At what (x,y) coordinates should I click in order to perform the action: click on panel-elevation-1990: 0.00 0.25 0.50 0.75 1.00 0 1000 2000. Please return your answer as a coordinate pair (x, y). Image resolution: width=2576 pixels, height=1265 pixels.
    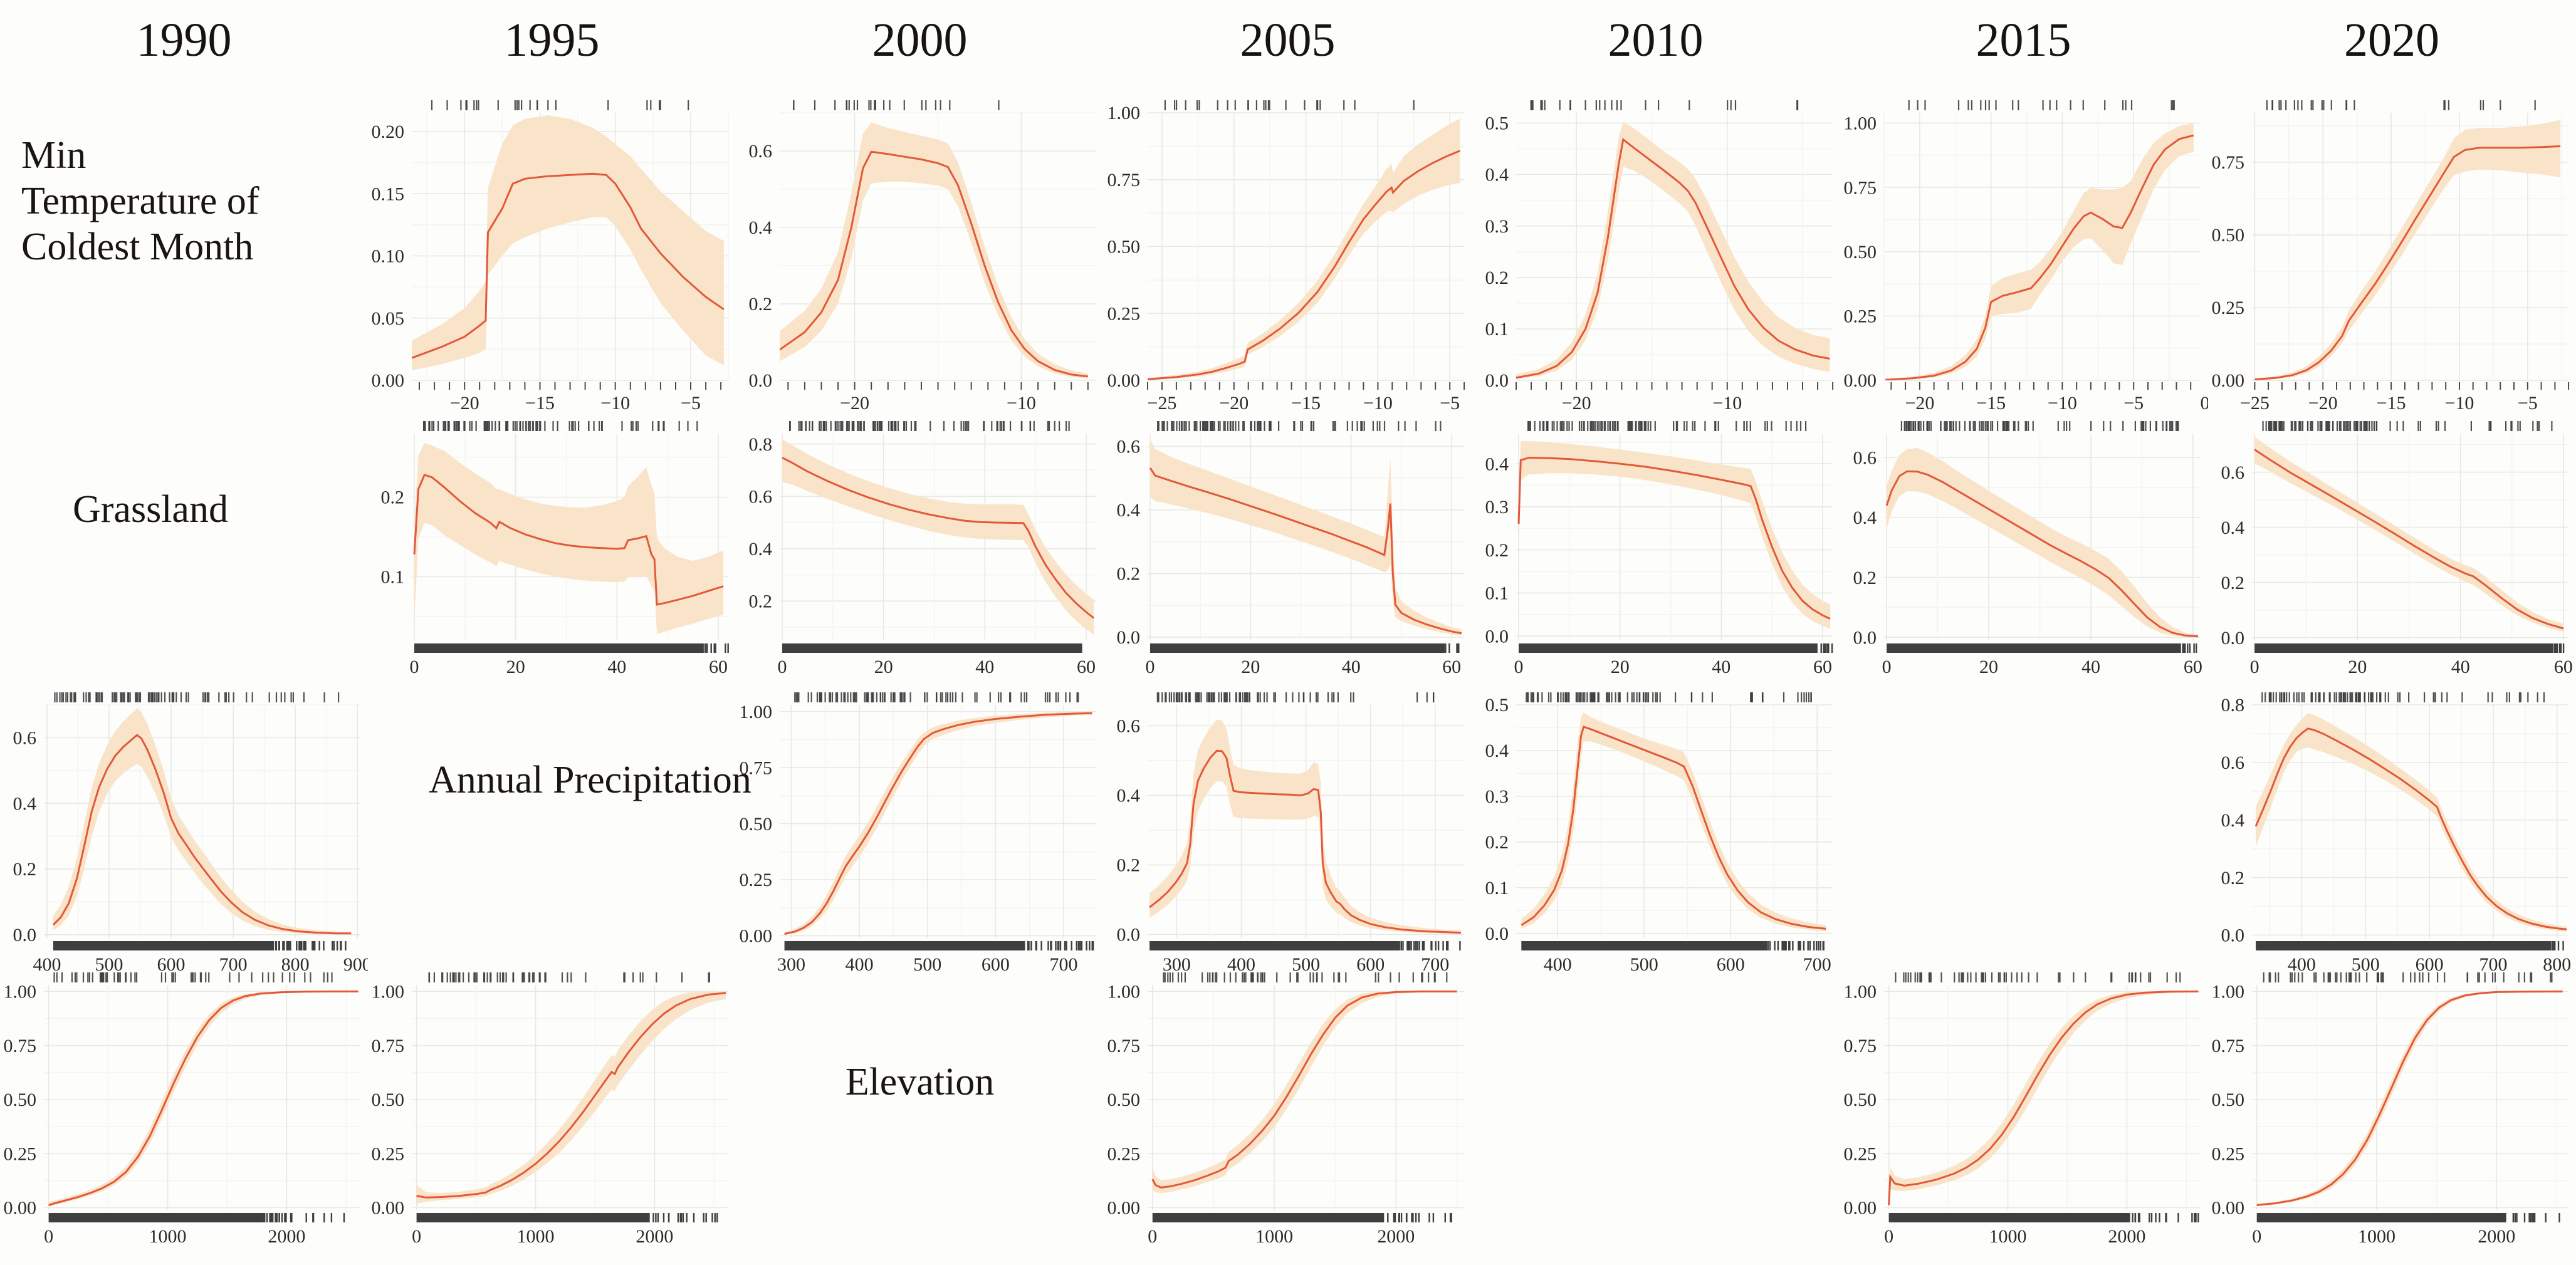
    Looking at the image, I should click on (184, 1106).